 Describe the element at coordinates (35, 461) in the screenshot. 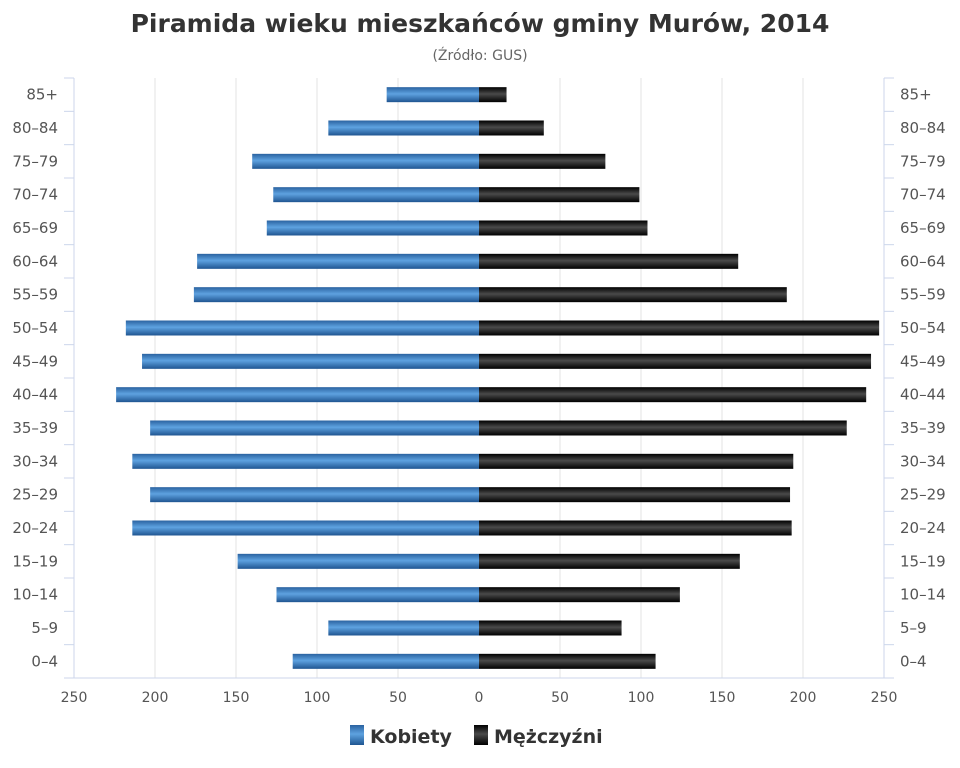

I see `category-label-left: 30–34` at that location.